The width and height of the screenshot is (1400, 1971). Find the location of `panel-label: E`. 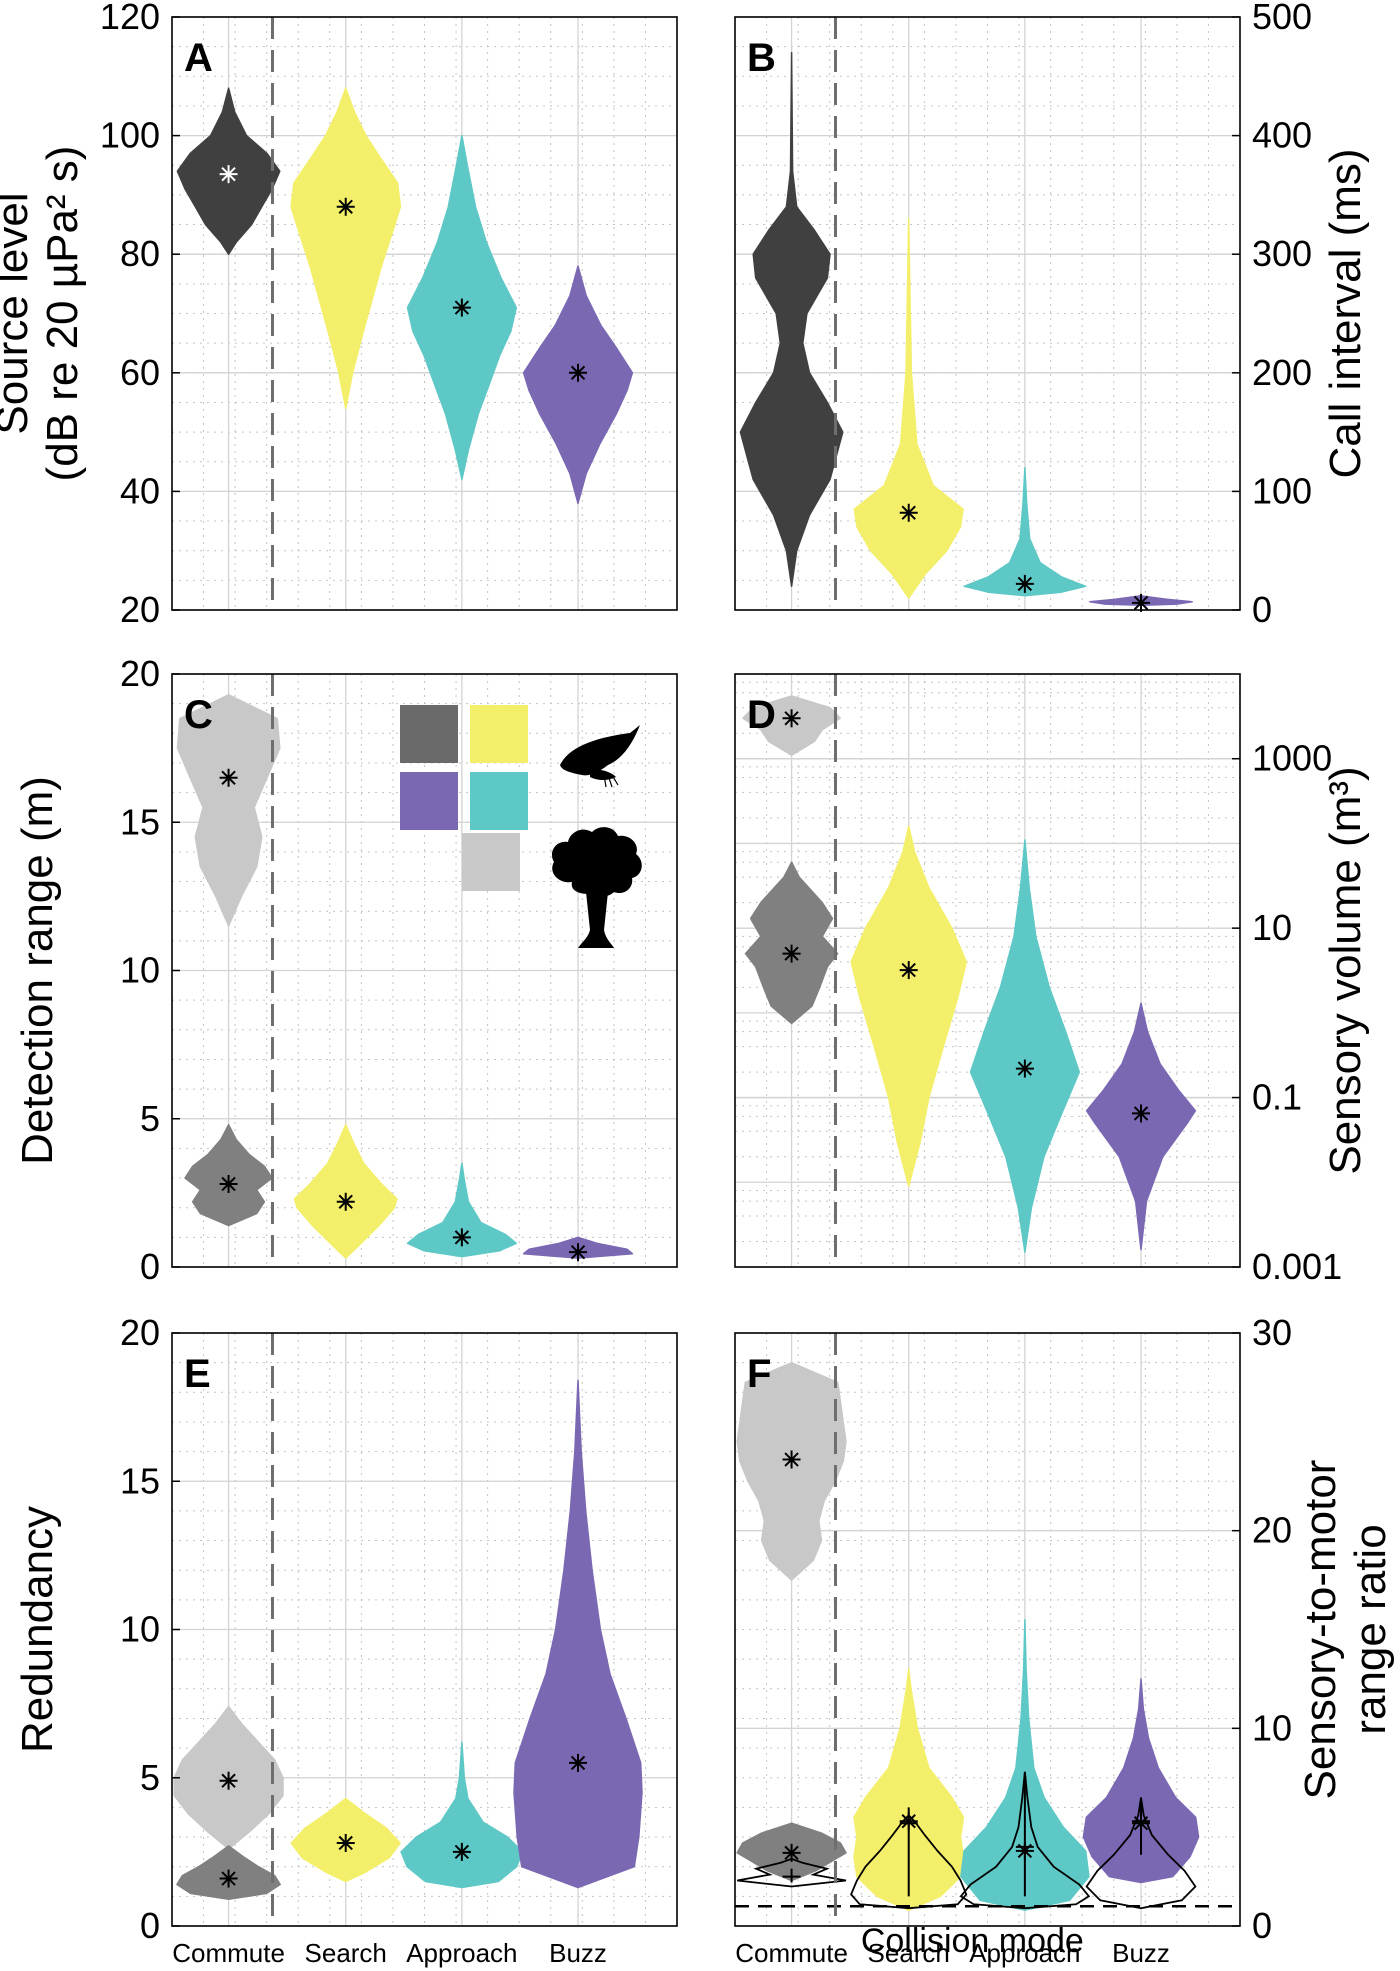

panel-label: E is located at coordinates (197, 1374).